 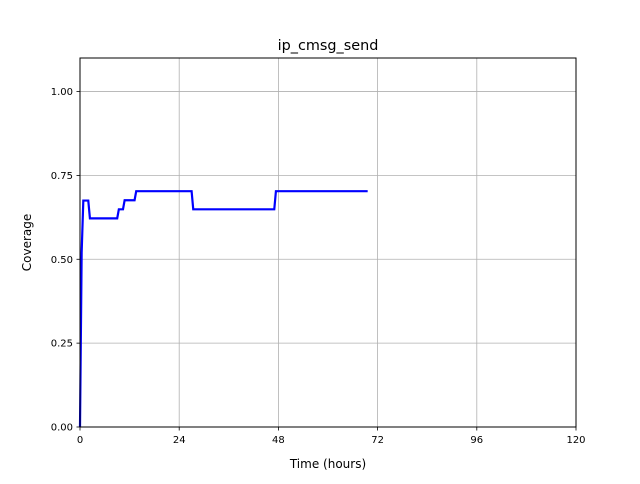 I want to click on y-tick-label: 0.25, so click(x=62, y=344).